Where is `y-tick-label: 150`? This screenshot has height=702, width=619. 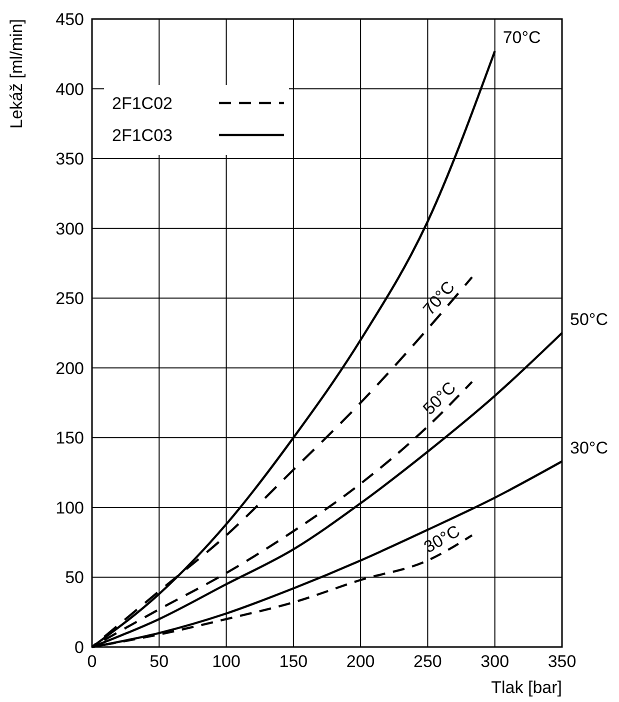
y-tick-label: 150 is located at coordinates (70, 438).